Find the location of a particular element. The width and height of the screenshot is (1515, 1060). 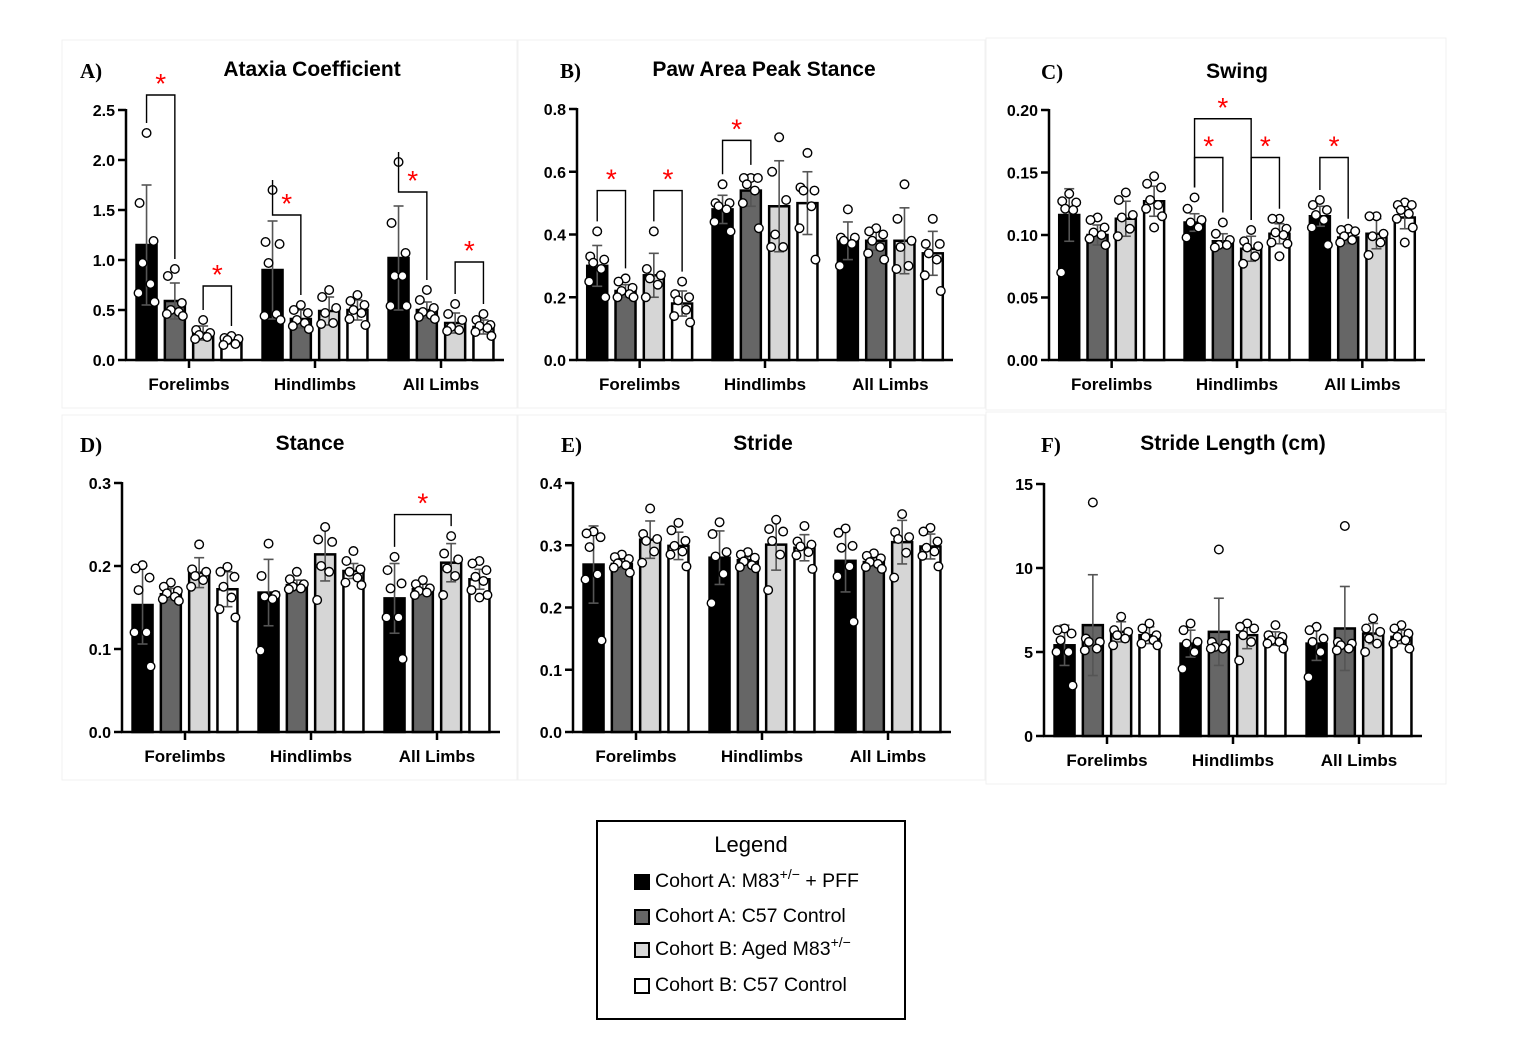

panel-b-y-tick-label: 0.0 is located at coordinates (555, 361).